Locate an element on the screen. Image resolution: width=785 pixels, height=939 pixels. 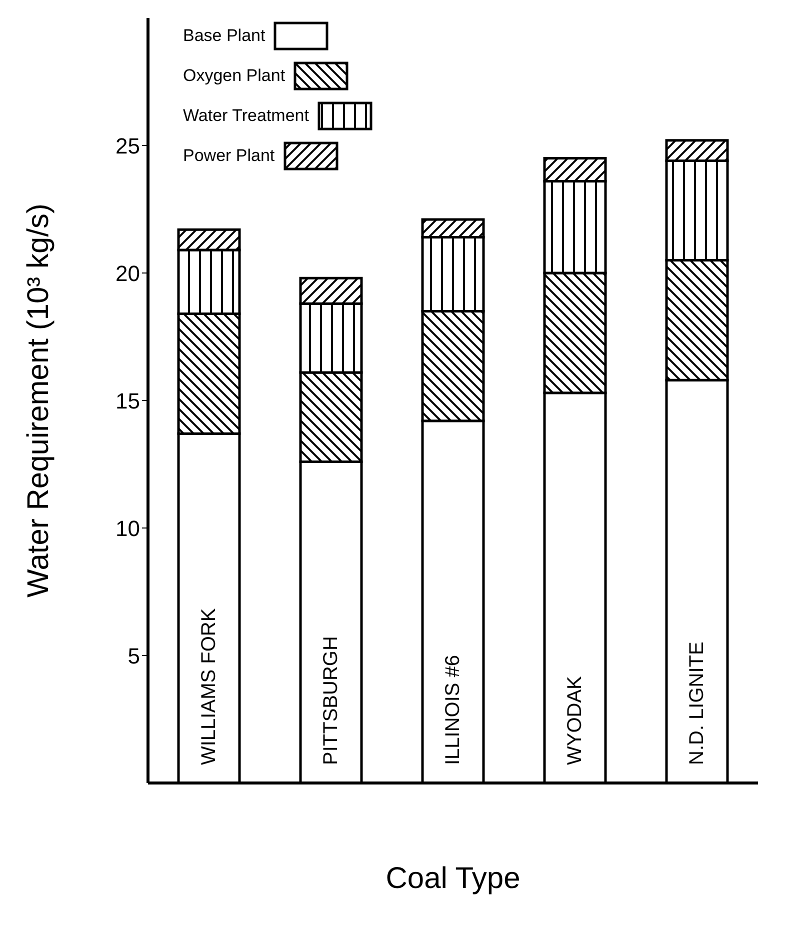
y-tick-label: 5 is located at coordinates (134, 655).